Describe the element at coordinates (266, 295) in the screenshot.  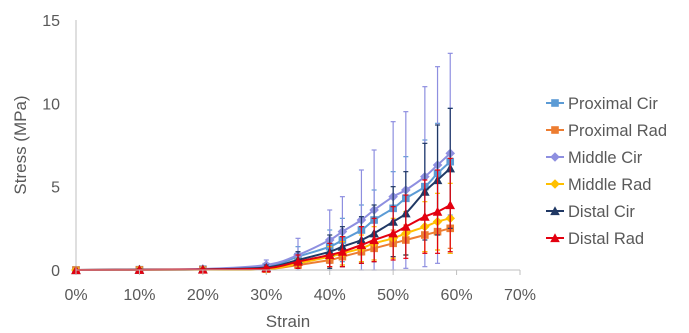
I see `x-tick-label: 30%` at that location.